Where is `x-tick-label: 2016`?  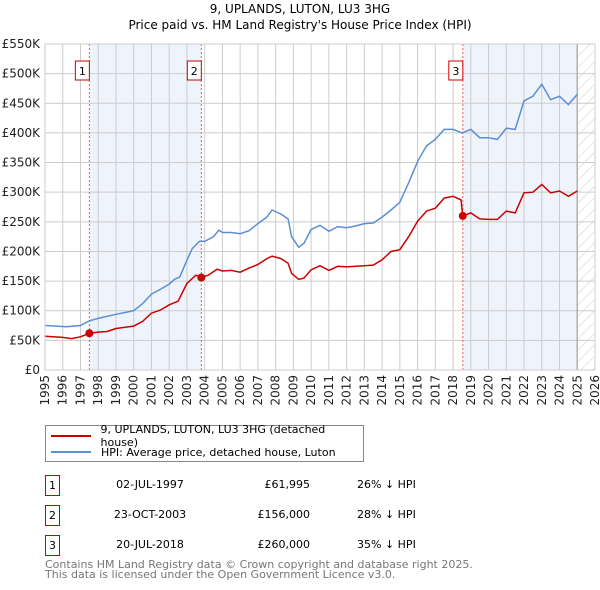 x-tick-label: 2016 is located at coordinates (418, 390).